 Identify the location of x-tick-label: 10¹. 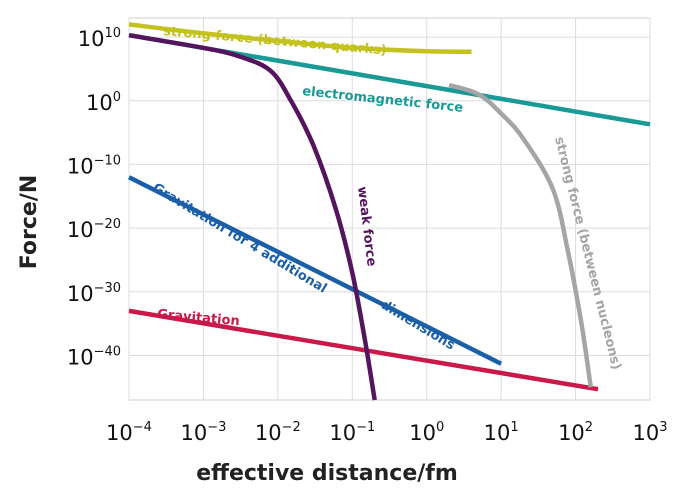
(501, 432).